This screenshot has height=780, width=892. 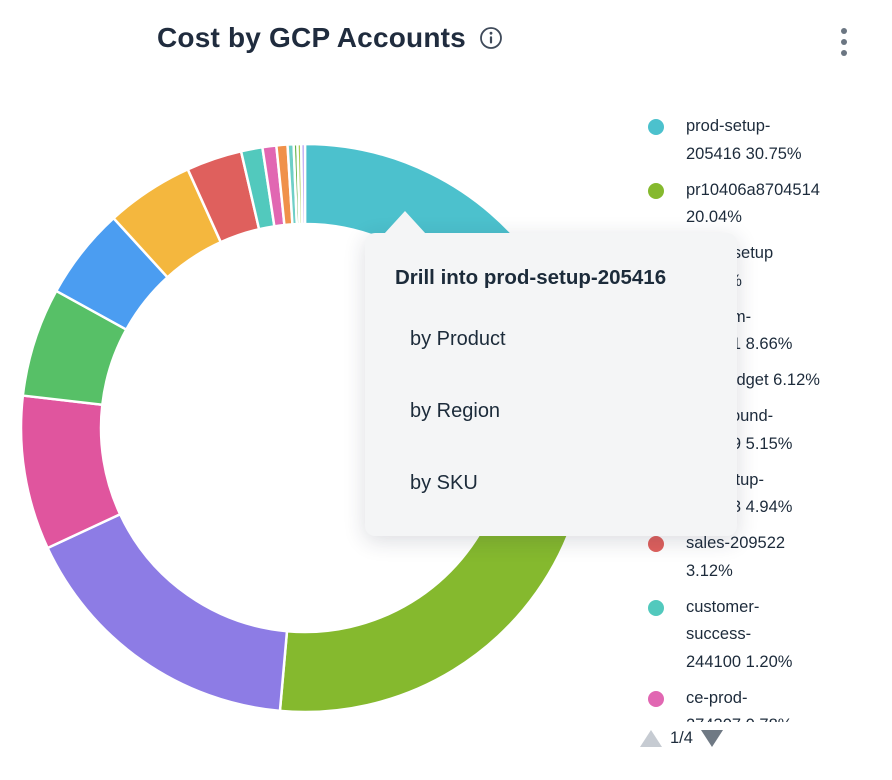 I want to click on legend-pagination: 1/4, so click(x=681, y=738).